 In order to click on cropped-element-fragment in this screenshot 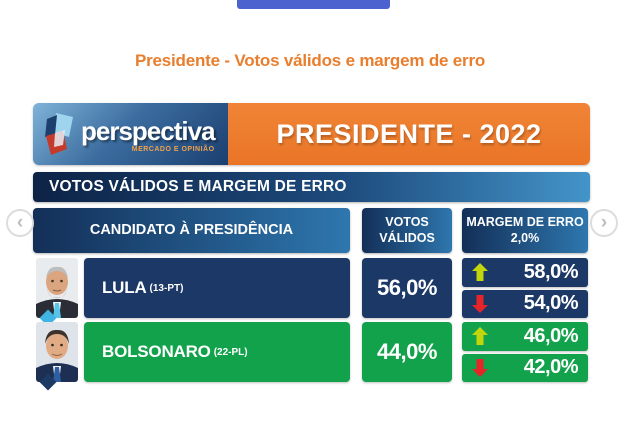, I will do `click(313, 4)`.